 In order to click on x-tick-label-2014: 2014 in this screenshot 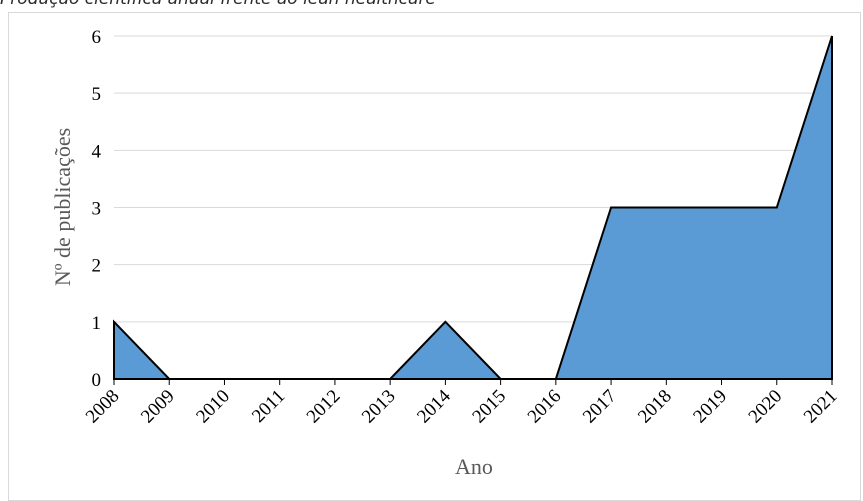, I will do `click(434, 406)`.